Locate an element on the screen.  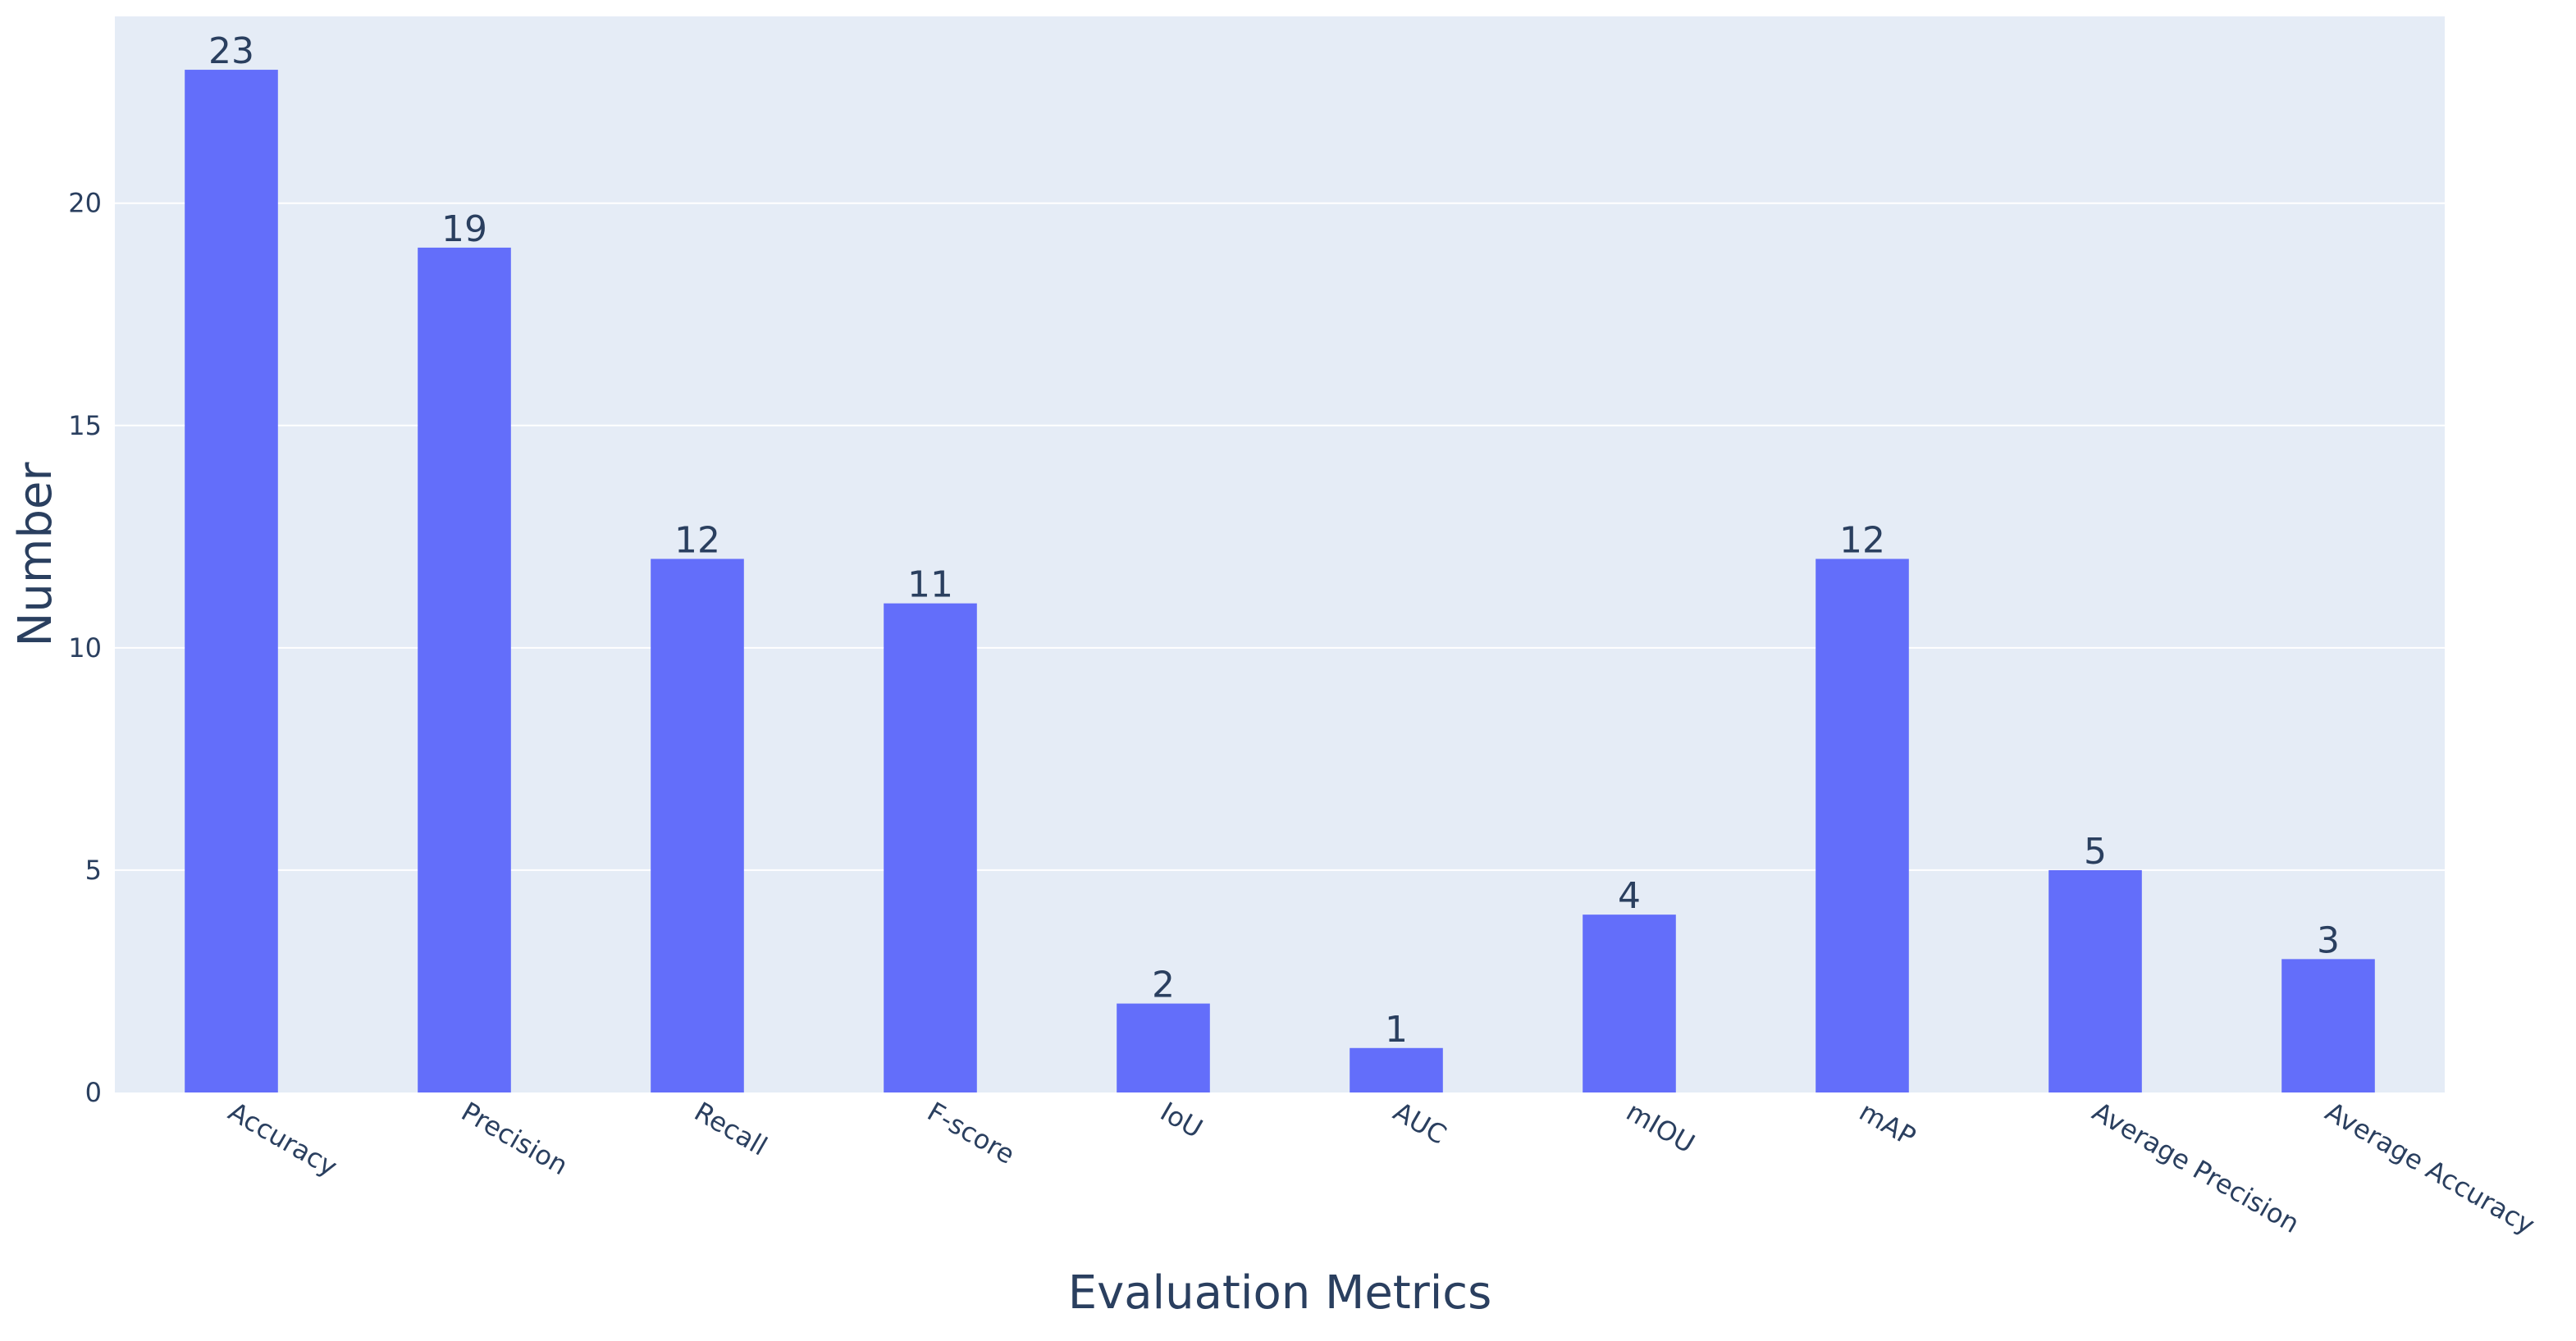
bar-average-accuracy is located at coordinates (2328, 1025).